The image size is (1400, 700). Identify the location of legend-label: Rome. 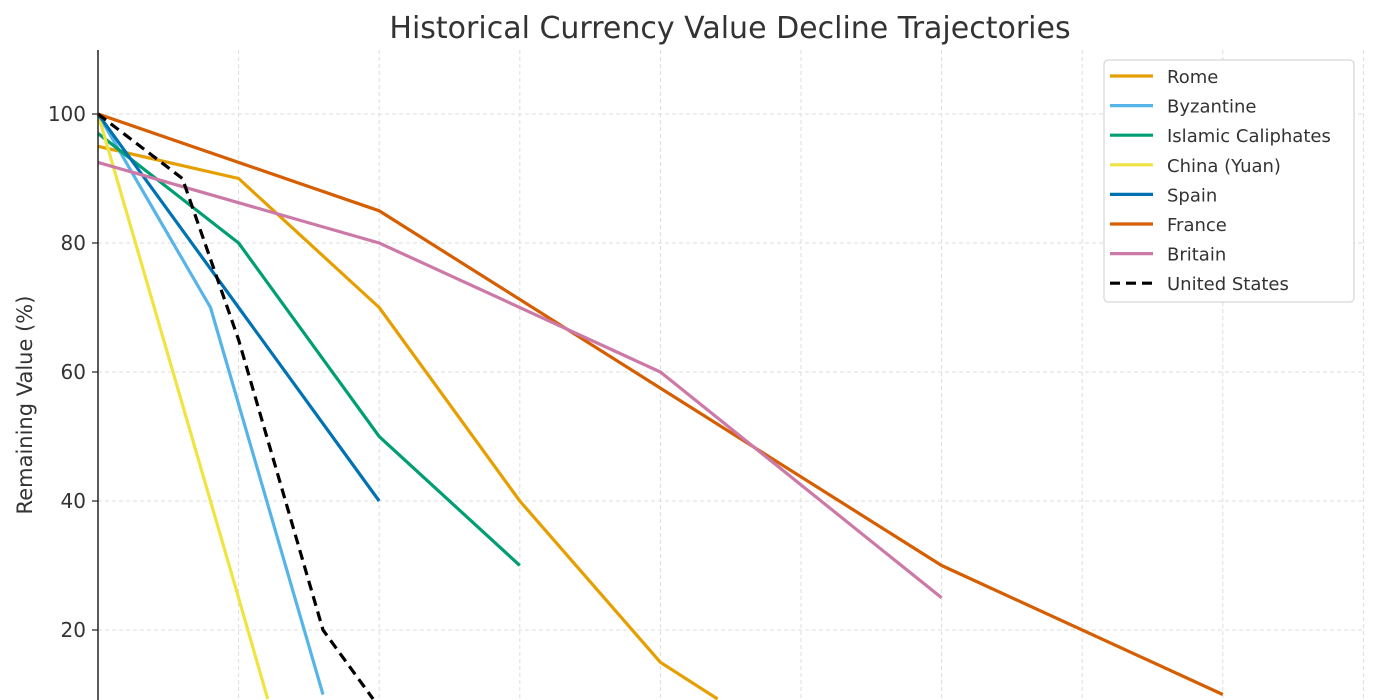
(1192, 77).